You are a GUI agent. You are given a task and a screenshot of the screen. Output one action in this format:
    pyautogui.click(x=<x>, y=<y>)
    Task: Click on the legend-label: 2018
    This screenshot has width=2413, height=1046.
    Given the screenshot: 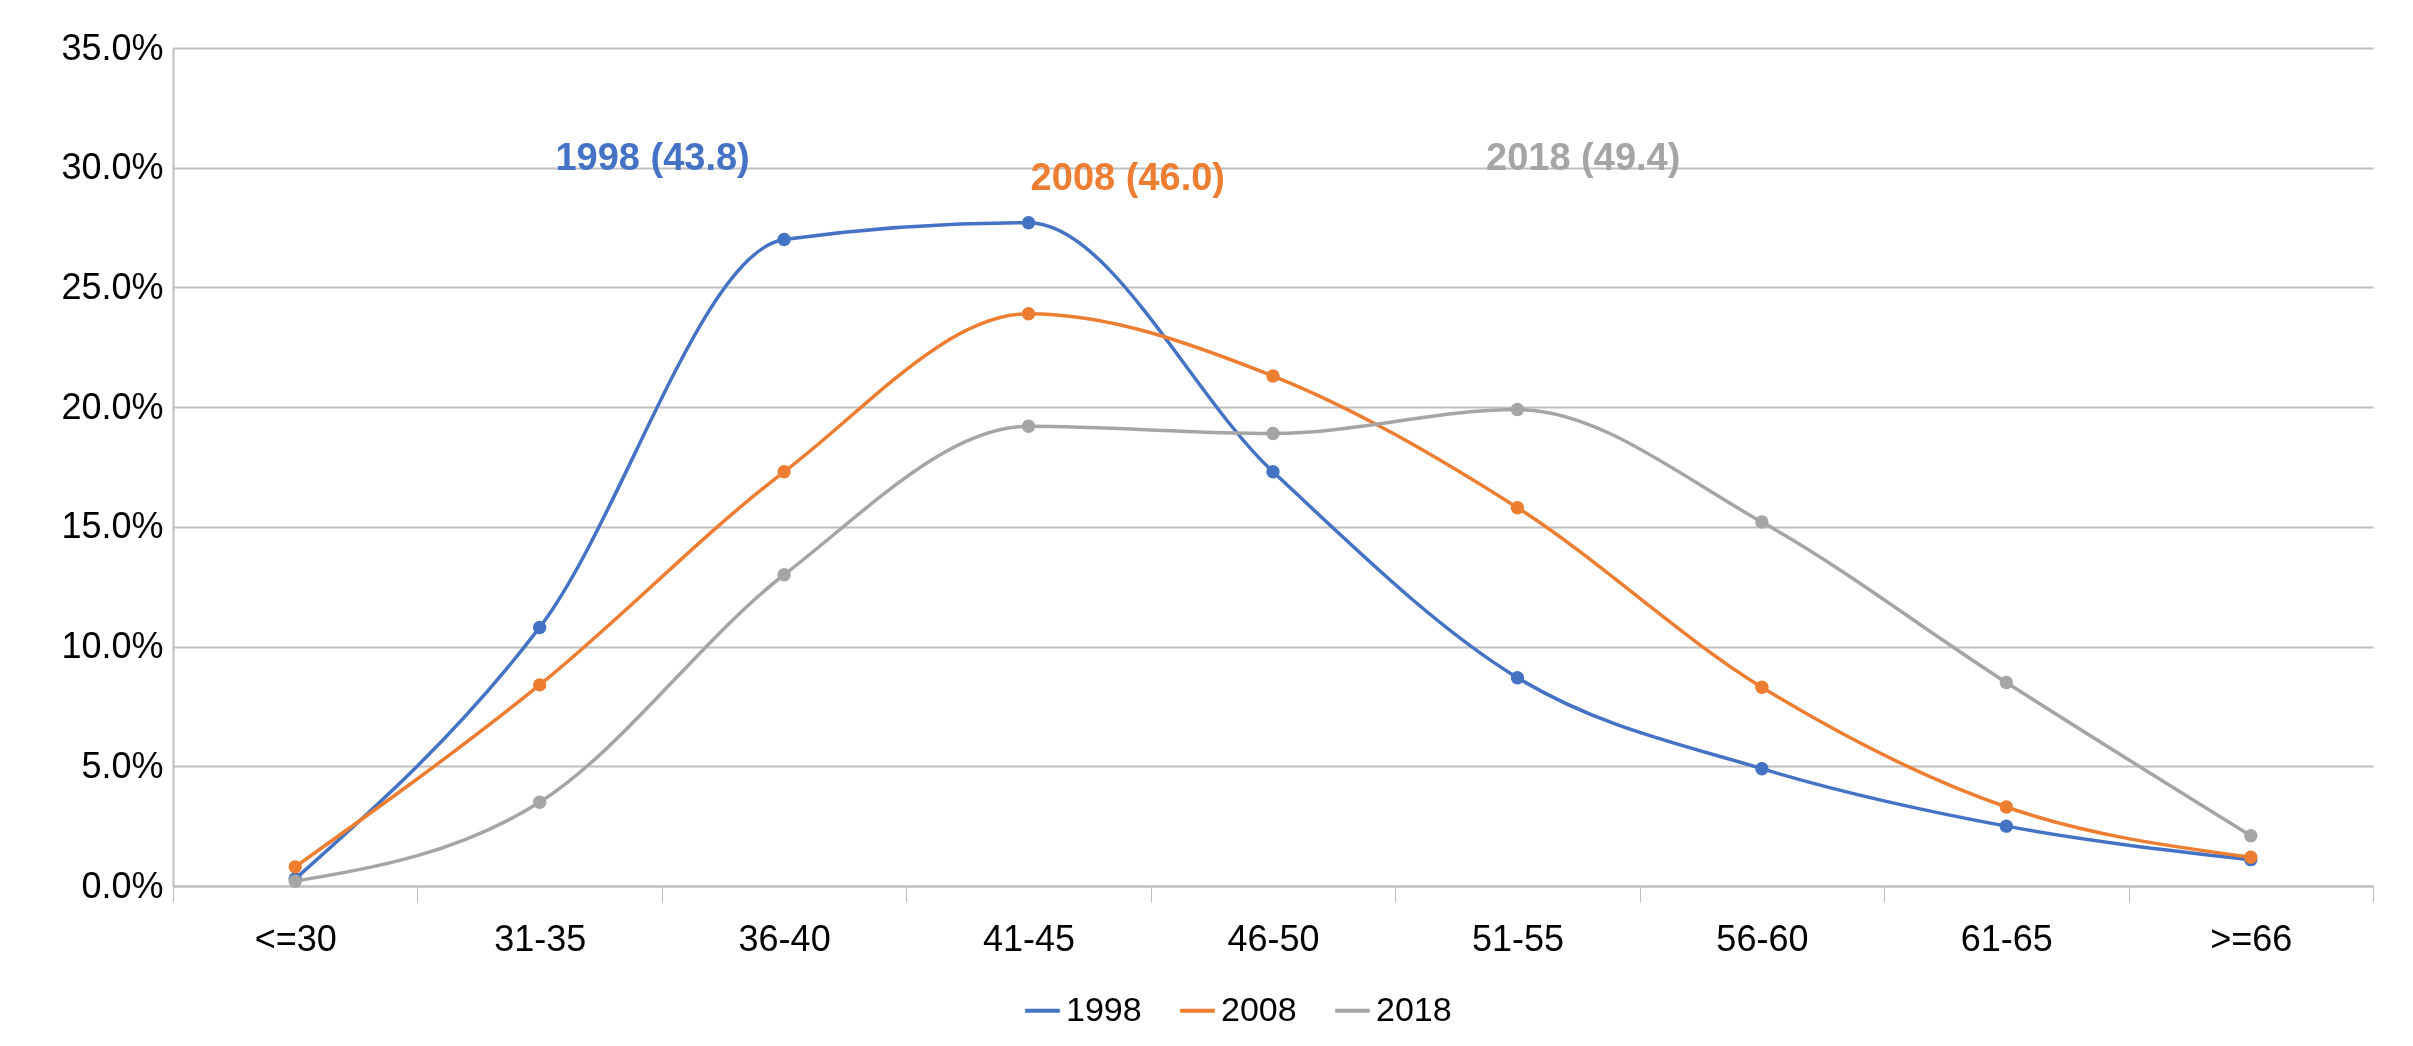 What is the action you would take?
    pyautogui.click(x=1414, y=1008)
    